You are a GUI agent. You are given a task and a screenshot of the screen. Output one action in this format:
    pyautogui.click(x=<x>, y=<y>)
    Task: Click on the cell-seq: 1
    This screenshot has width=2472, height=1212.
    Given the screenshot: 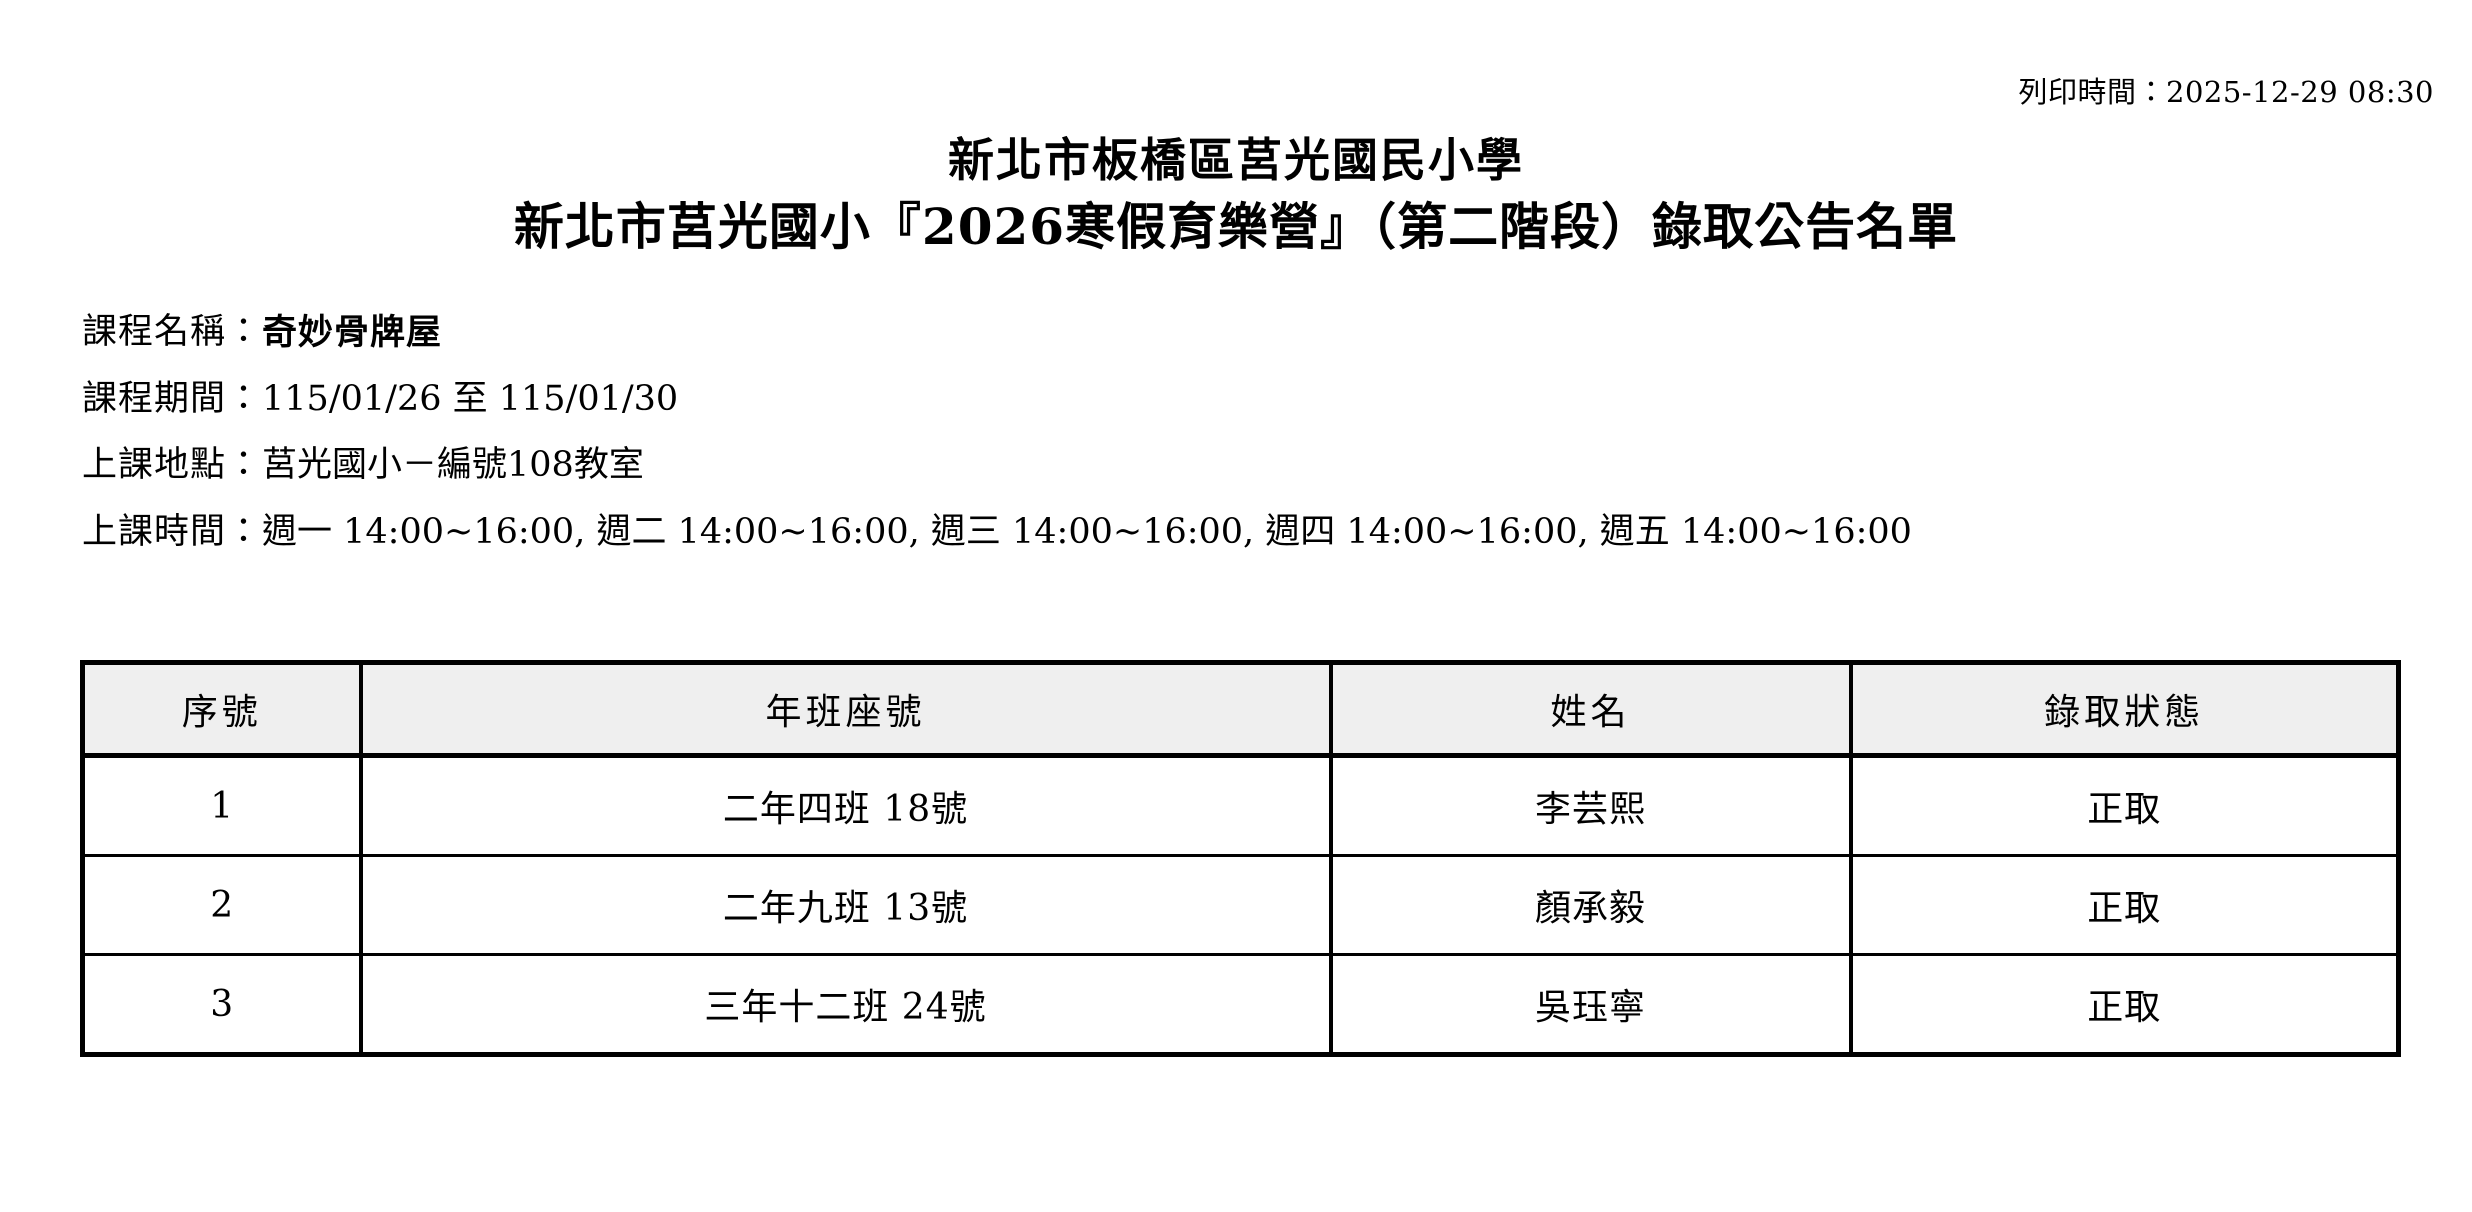 What is the action you would take?
    pyautogui.click(x=222, y=806)
    